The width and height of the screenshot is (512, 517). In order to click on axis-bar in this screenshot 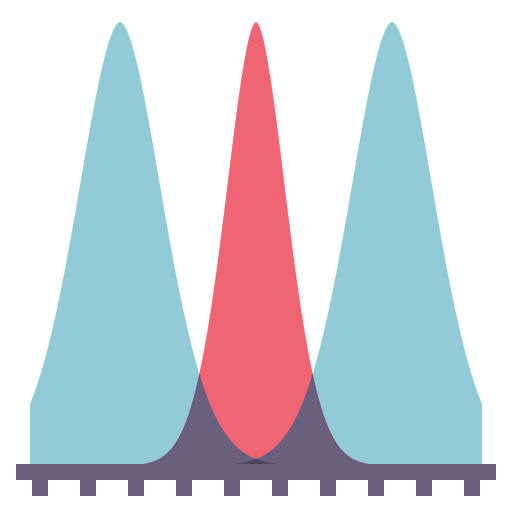, I will do `click(256, 472)`.